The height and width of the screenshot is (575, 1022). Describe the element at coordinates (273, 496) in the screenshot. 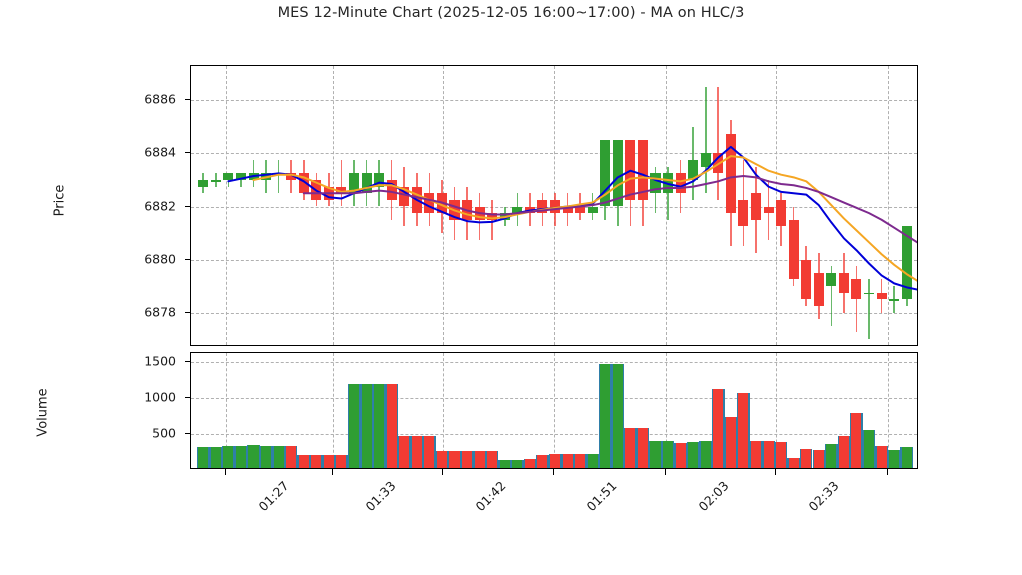

I see `time-tick-label: 01:27` at that location.